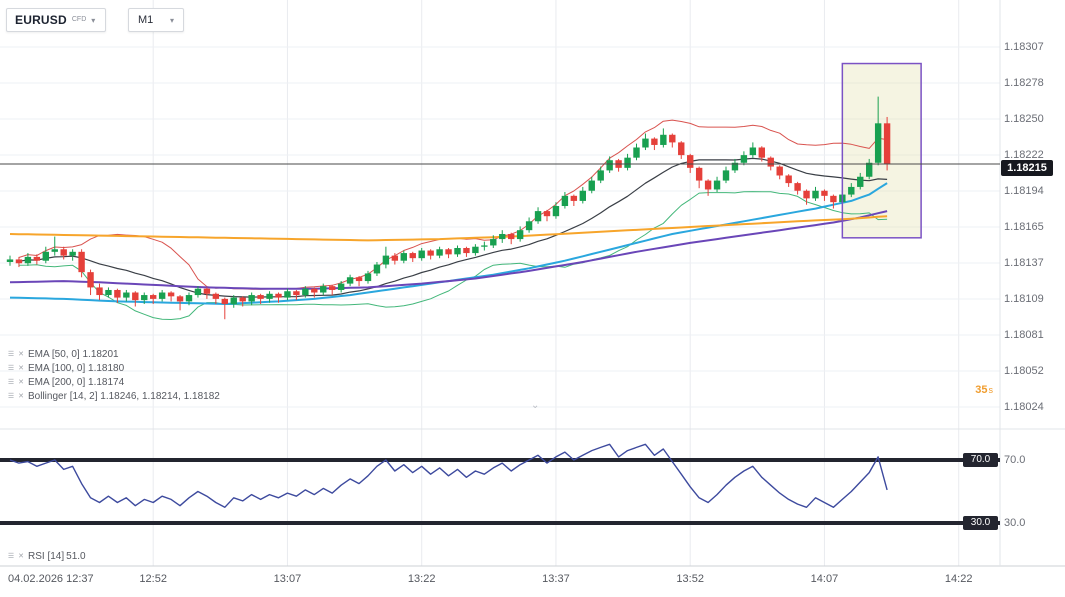 Image resolution: width=1065 pixels, height=597 pixels. Describe the element at coordinates (41, 20) in the screenshot. I see `symbol-name: EURUSD` at that location.